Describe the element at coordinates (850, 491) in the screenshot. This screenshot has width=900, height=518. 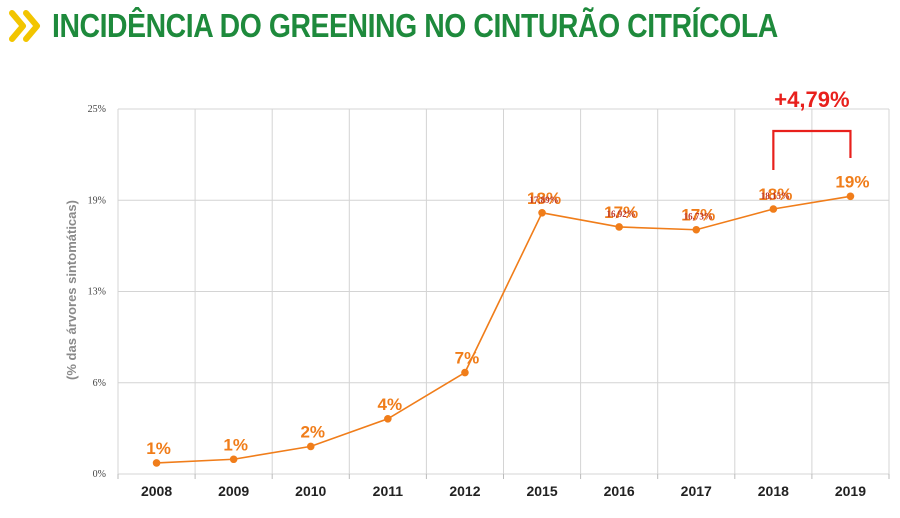
I see `x-tick-label: 2019` at that location.